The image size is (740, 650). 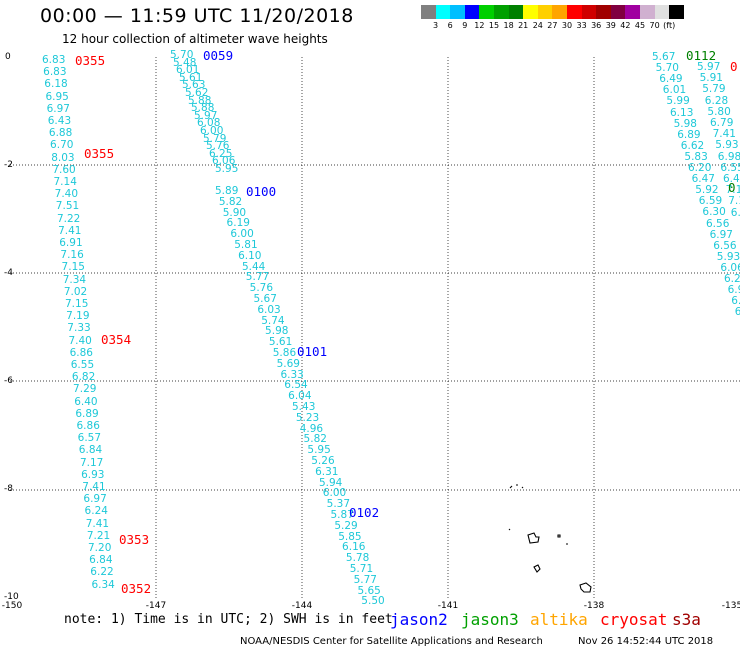 I want to click on wave-height-value: 7.29, so click(x=85, y=389).